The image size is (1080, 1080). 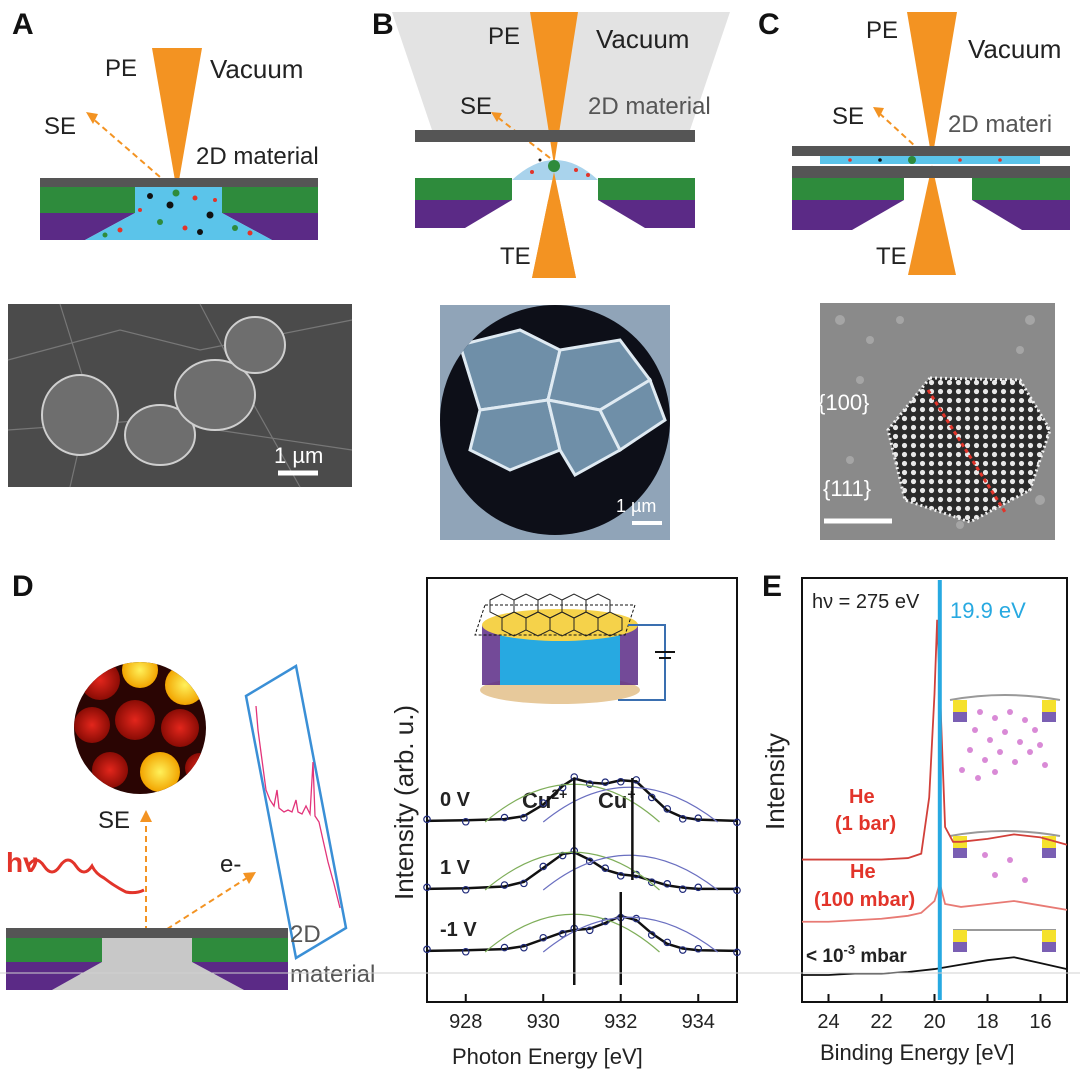 I want to click on green-frame-left, so click(x=87, y=200).